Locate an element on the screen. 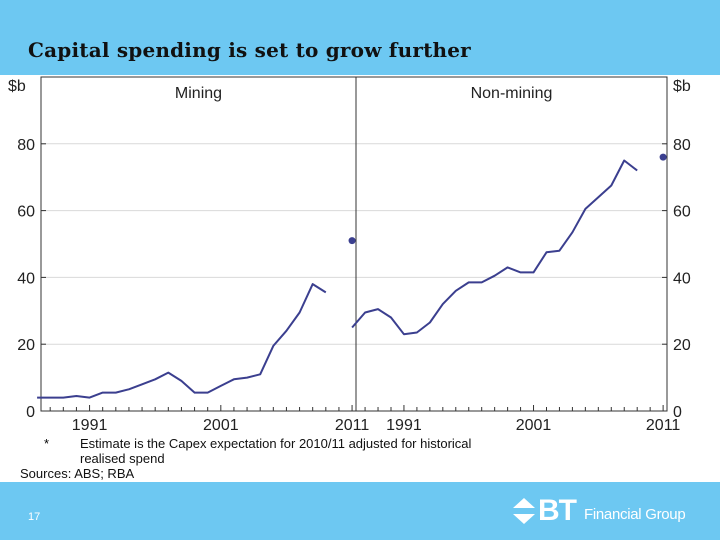 This screenshot has height=540, width=720. footer-band is located at coordinates (360, 511).